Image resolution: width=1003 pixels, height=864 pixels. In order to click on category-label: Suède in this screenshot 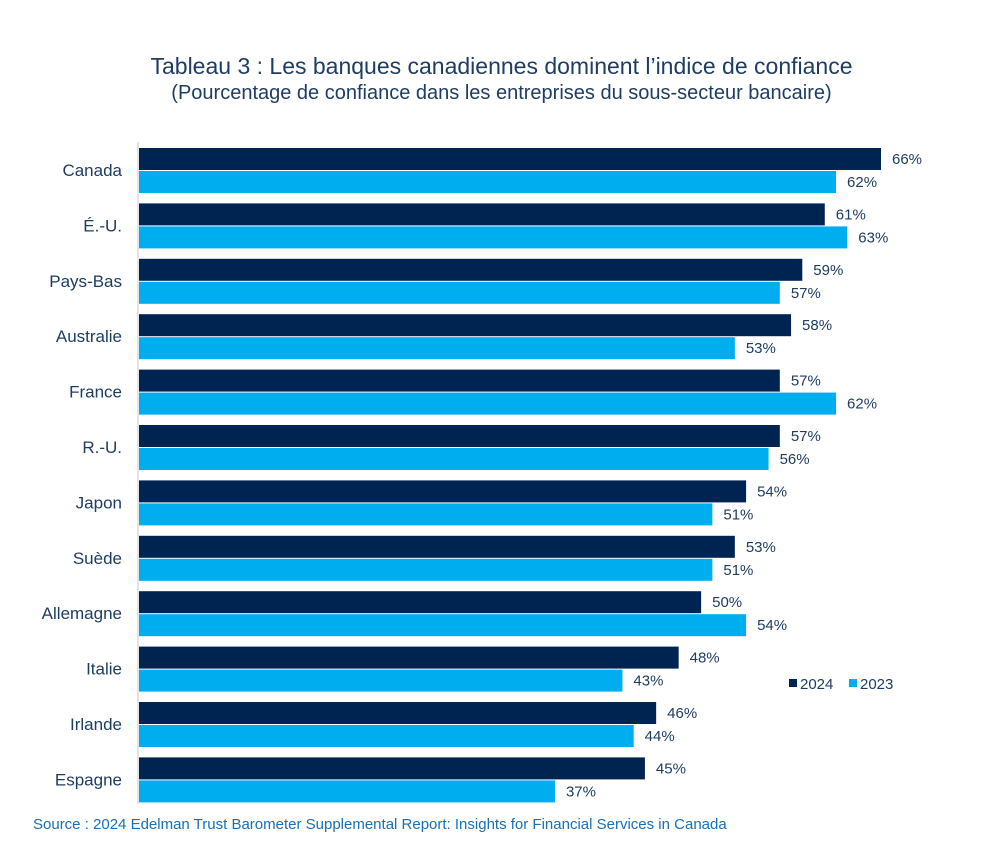, I will do `click(97, 558)`.